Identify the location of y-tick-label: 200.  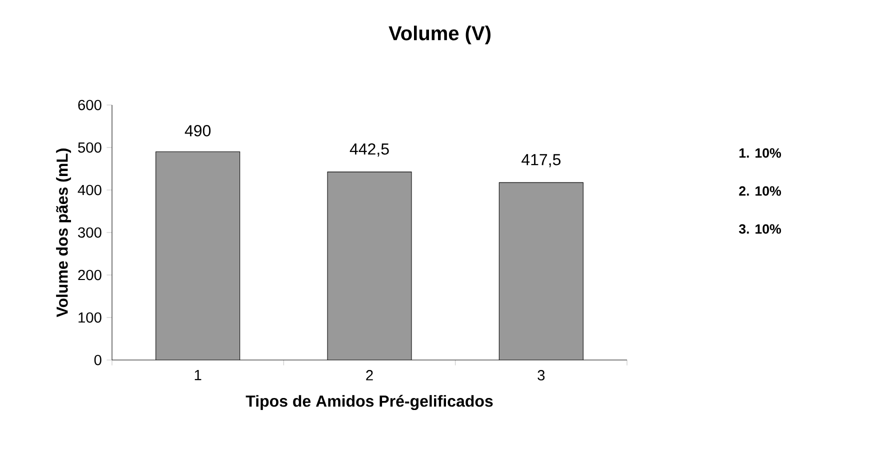
(90, 275).